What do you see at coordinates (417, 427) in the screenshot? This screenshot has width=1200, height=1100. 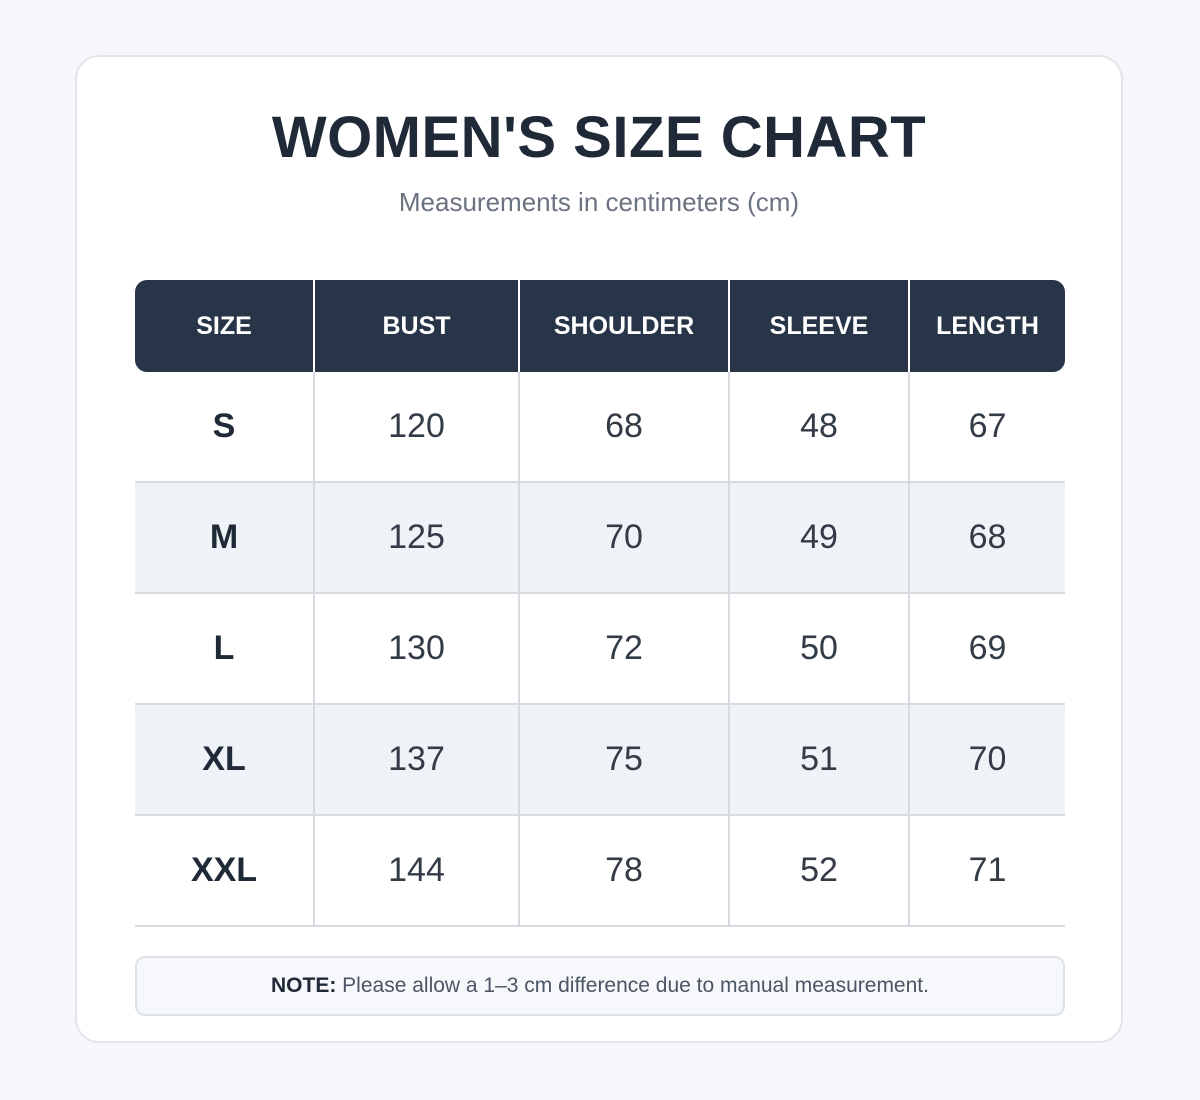 I see `bust-cell: 120` at bounding box center [417, 427].